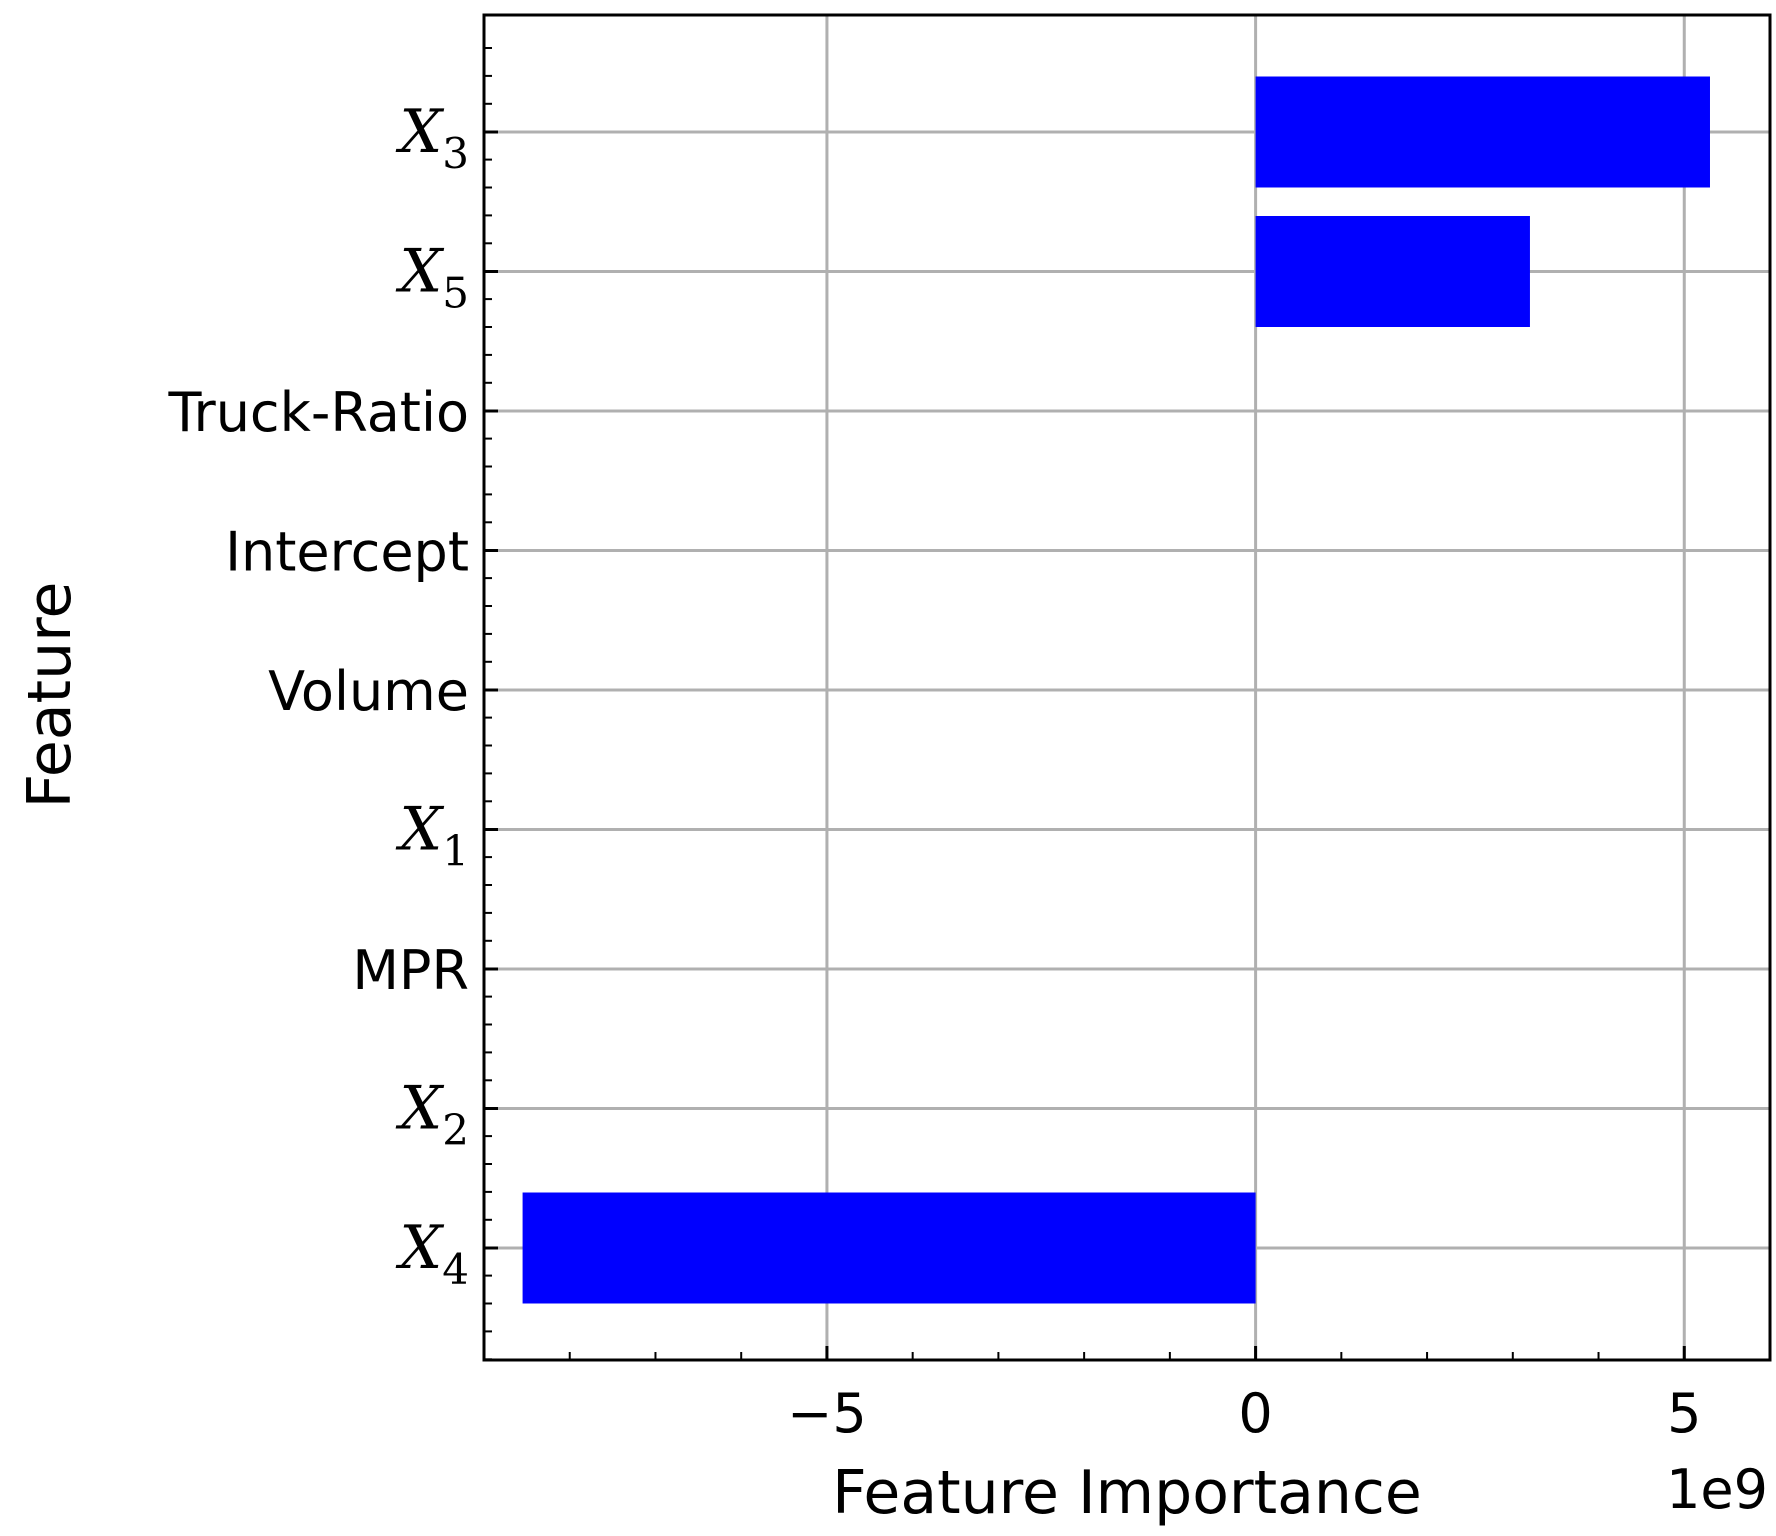 This screenshot has width=1776, height=1536. I want to click on y-tick-label: X2, so click(432, 1114).